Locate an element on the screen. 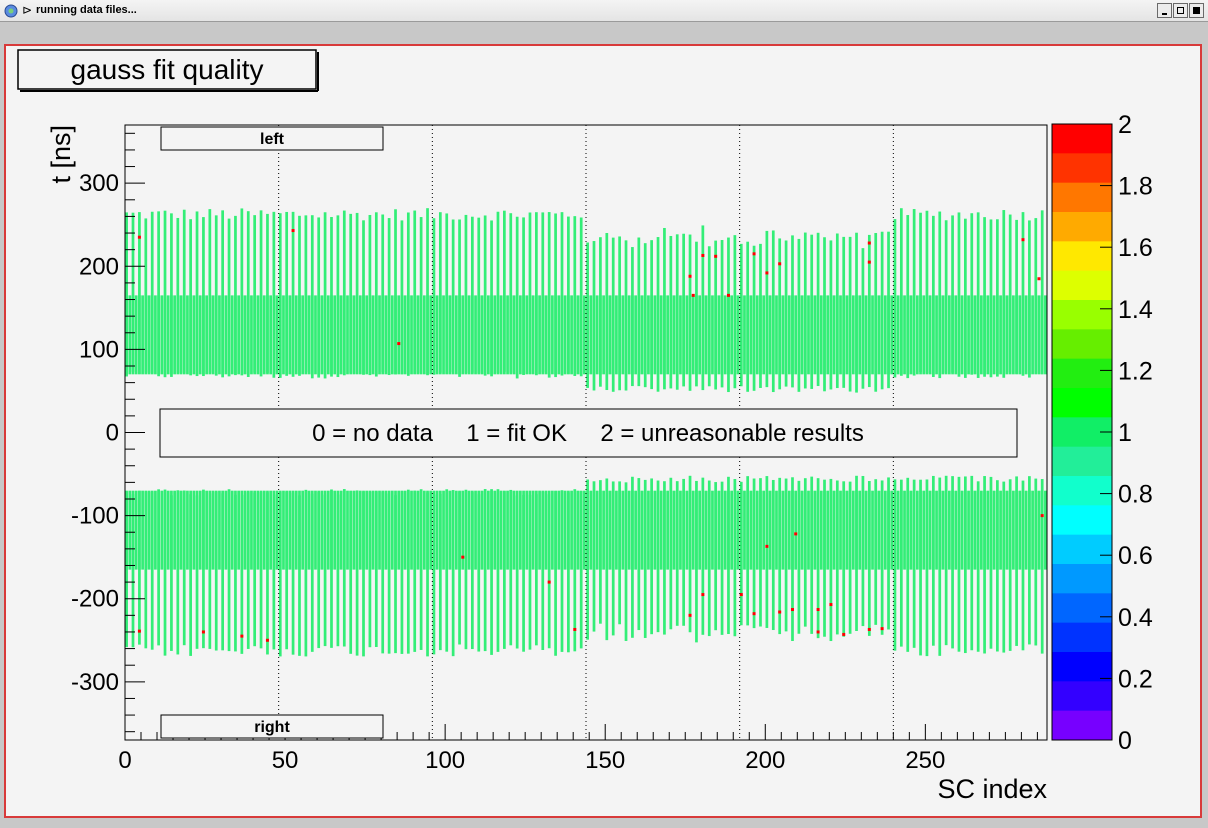  colorbar-tick-label: 1.8 is located at coordinates (1135, 187).